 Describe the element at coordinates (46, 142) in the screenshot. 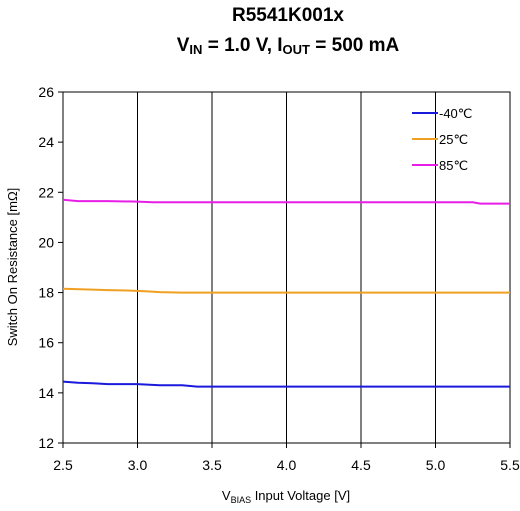

I see `y-tick-label: 24` at that location.